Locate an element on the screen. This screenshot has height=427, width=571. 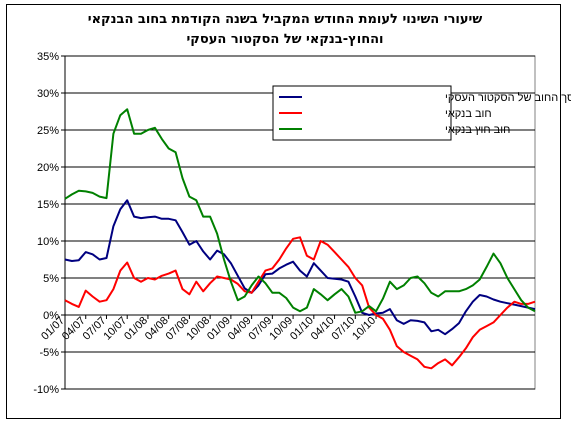
legend-label-total: סך החוב של הסקטור העסקי is located at coordinates (508, 97).